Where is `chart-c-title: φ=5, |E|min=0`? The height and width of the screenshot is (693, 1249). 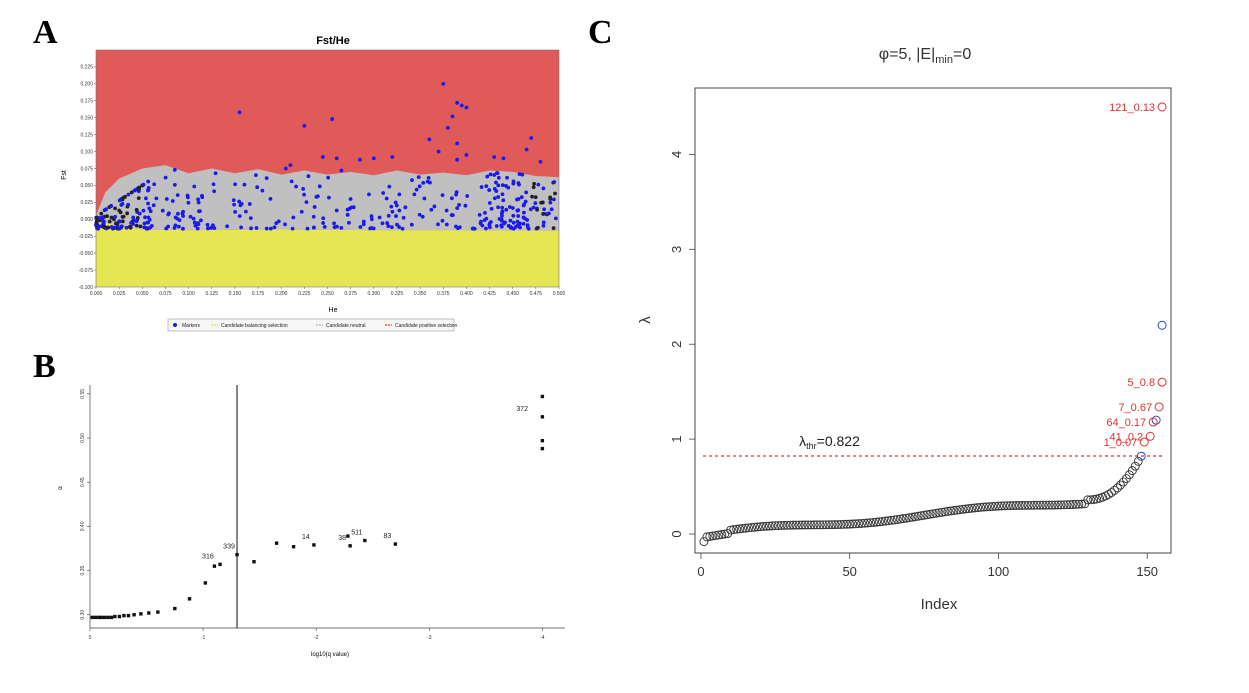
chart-c-title: φ=5, |E|min=0 is located at coordinates (925, 56).